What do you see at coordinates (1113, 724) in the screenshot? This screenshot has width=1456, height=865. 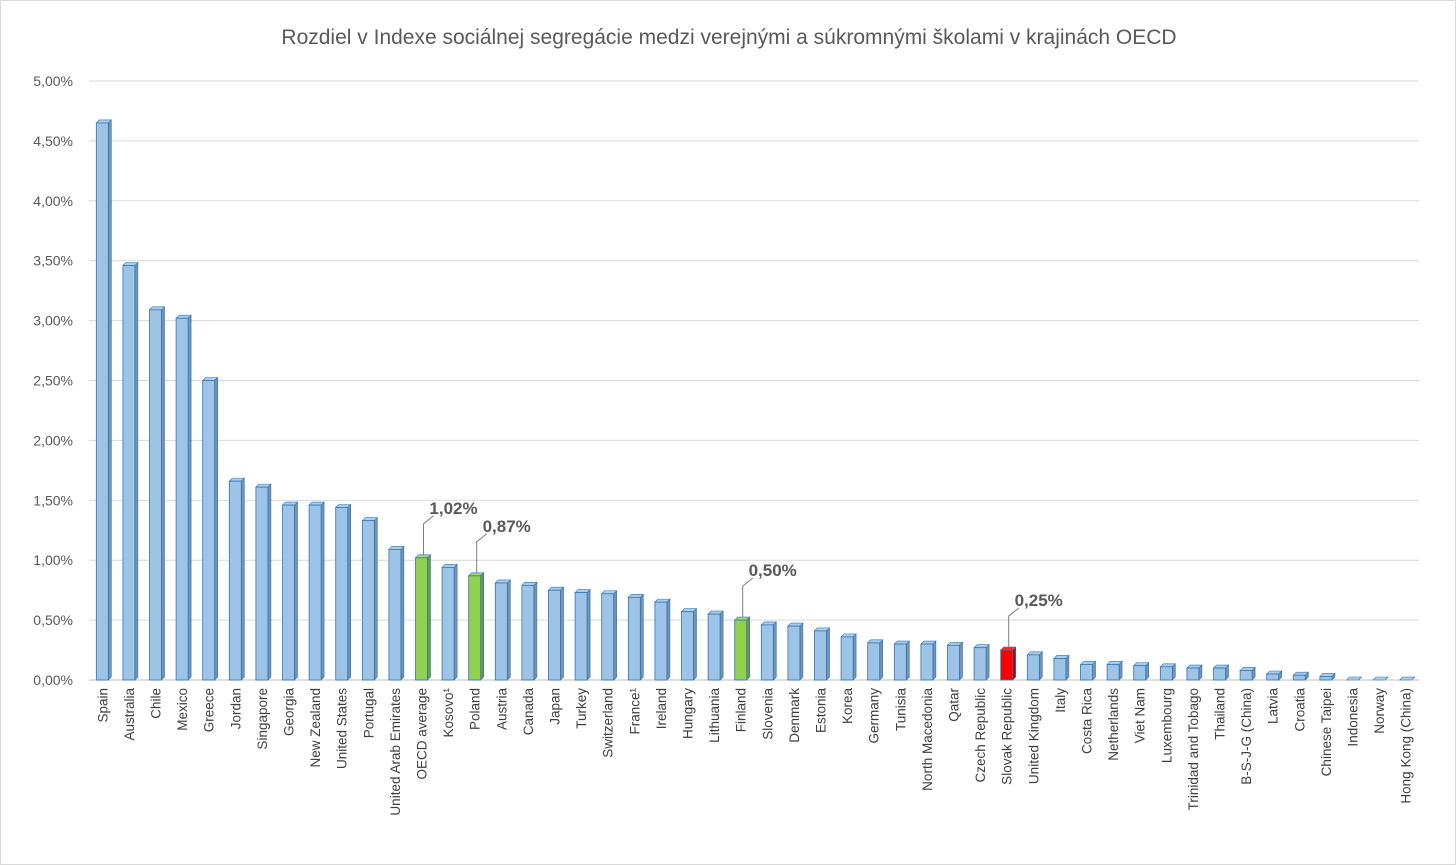 I see `x-tick-label: Netherlands` at bounding box center [1113, 724].